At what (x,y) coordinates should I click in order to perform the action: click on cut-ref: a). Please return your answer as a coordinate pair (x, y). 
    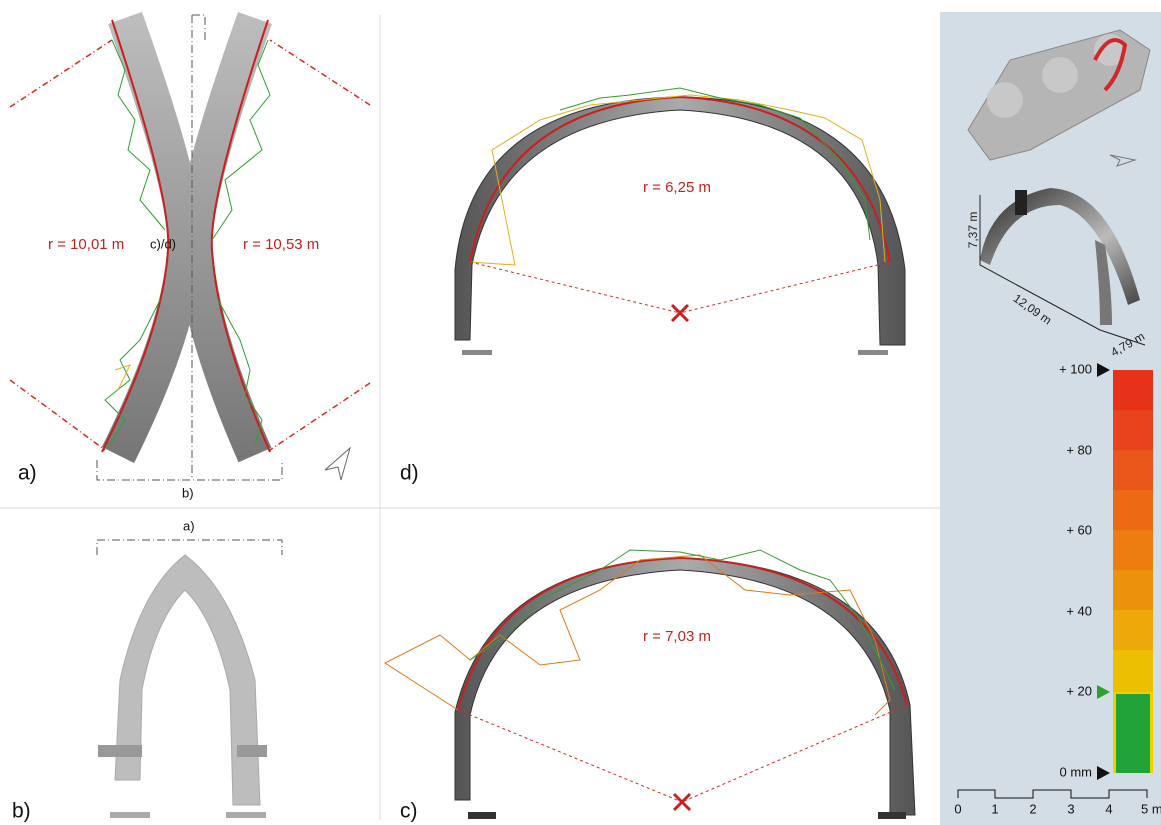
    Looking at the image, I should click on (189, 525).